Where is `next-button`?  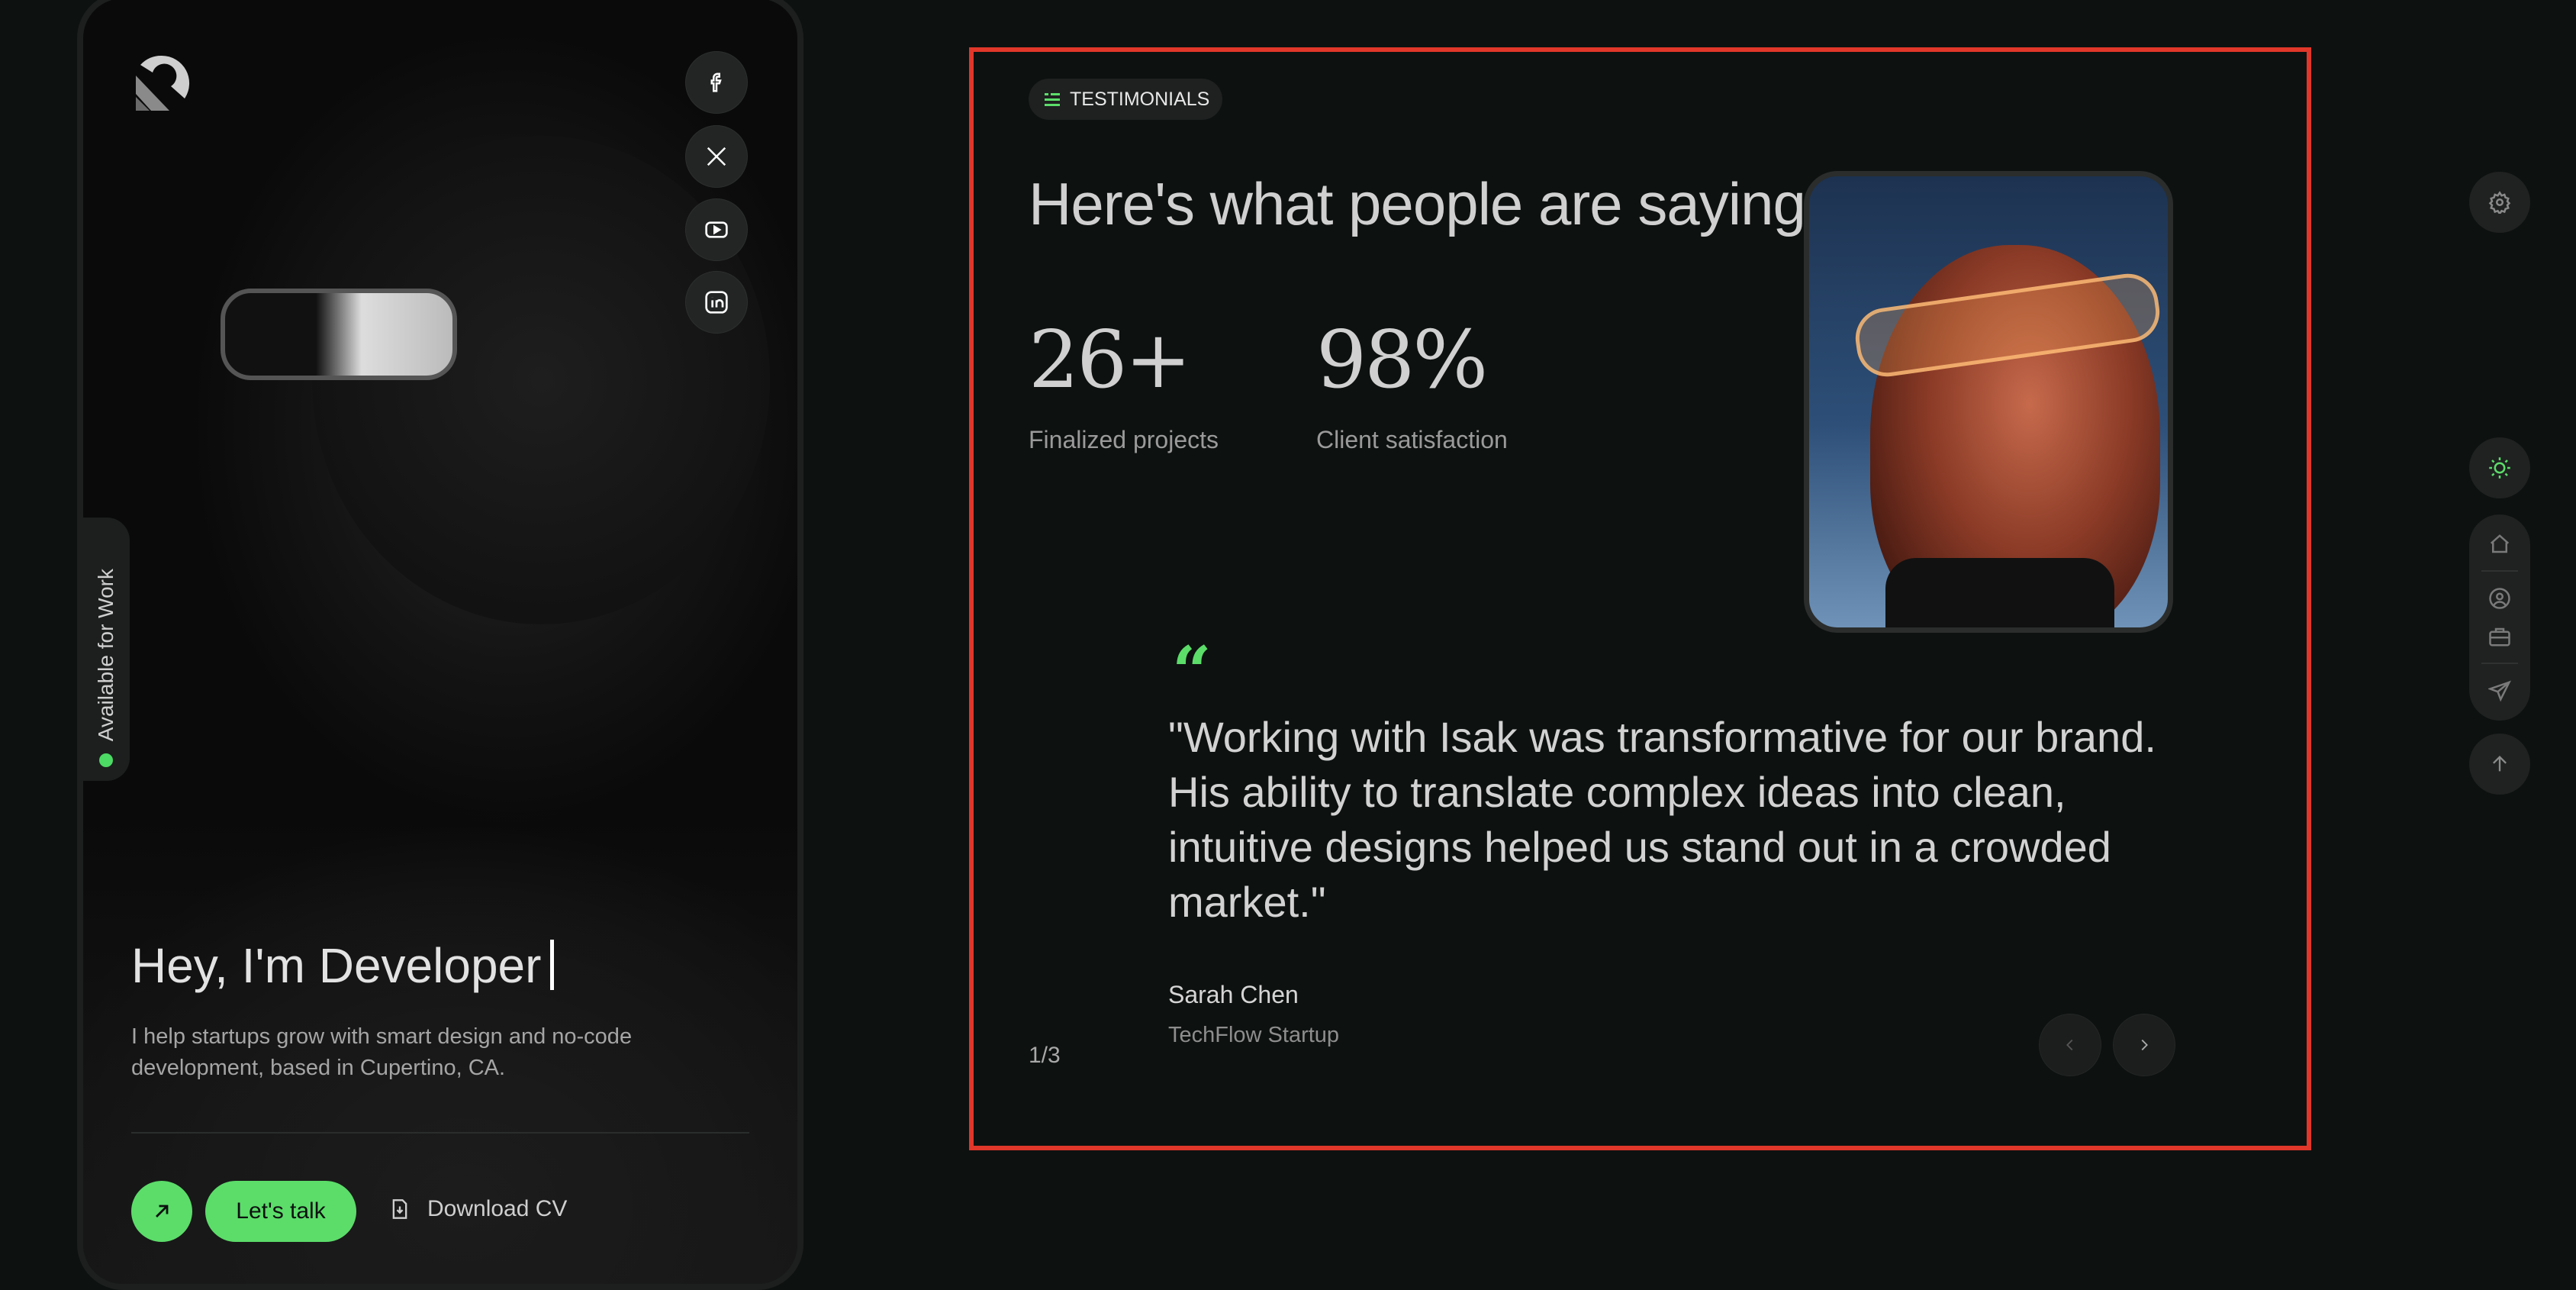 next-button is located at coordinates (2144, 1045).